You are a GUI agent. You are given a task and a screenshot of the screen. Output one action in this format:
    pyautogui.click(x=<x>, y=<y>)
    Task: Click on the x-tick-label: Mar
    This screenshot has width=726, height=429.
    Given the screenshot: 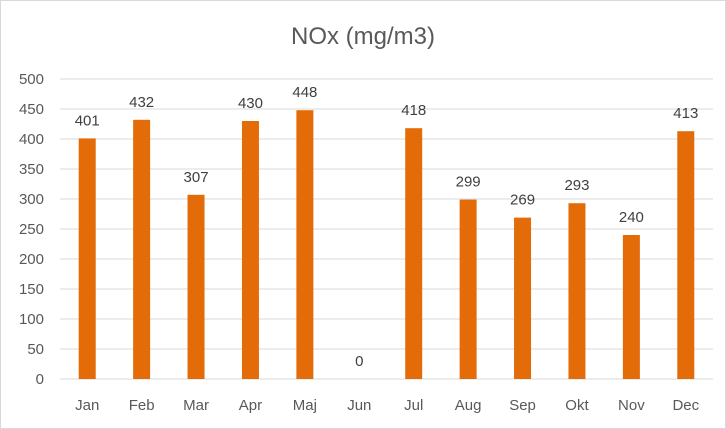 What is the action you would take?
    pyautogui.click(x=196, y=405)
    